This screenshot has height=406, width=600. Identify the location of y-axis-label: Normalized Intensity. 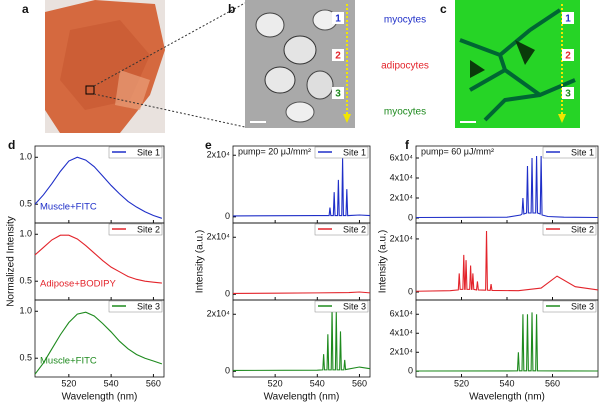
(11, 261).